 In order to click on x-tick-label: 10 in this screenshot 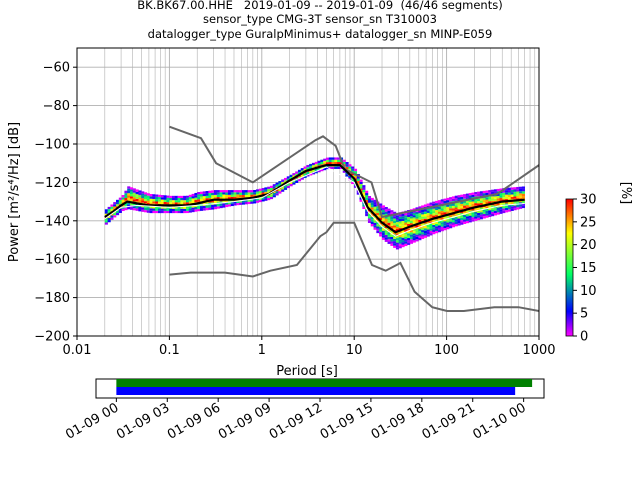, I will do `click(354, 350)`.